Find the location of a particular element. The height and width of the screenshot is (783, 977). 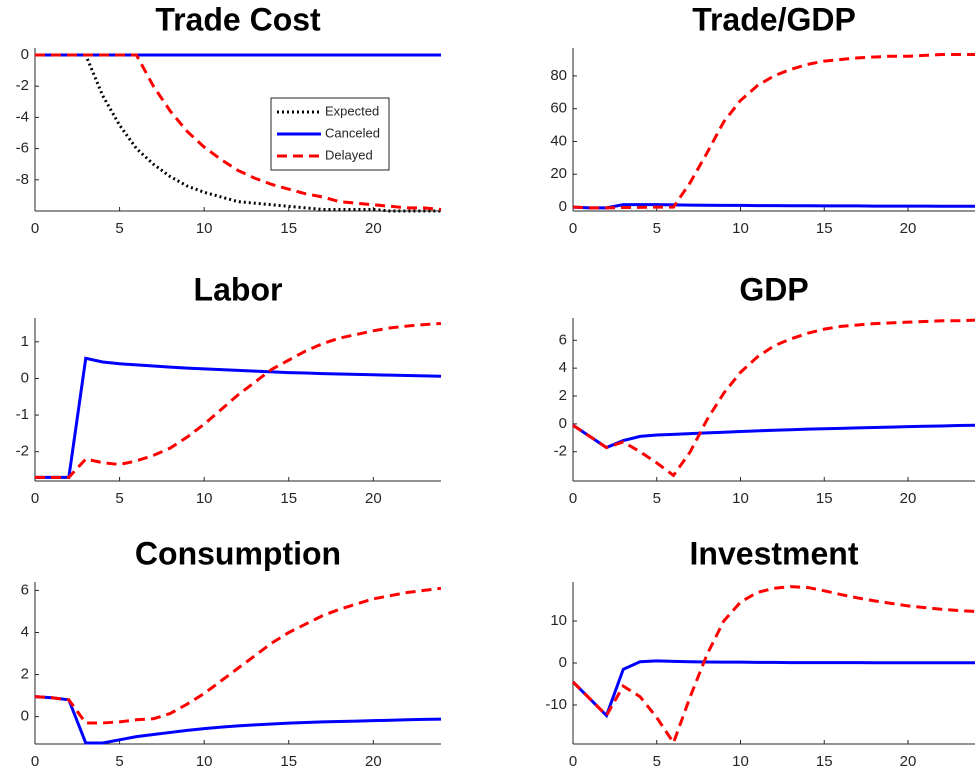

panel: Consumption 0 2 4 6 0 5 10 15 20 is located at coordinates (231, 652).